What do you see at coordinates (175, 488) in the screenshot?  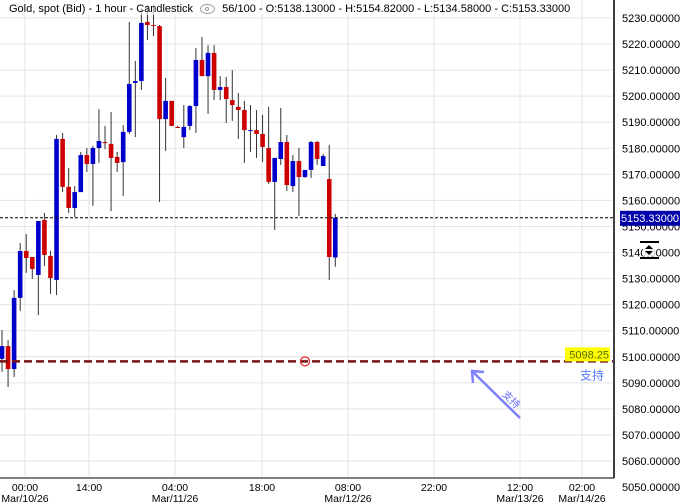 I see `time-tick-label: 04:00` at bounding box center [175, 488].